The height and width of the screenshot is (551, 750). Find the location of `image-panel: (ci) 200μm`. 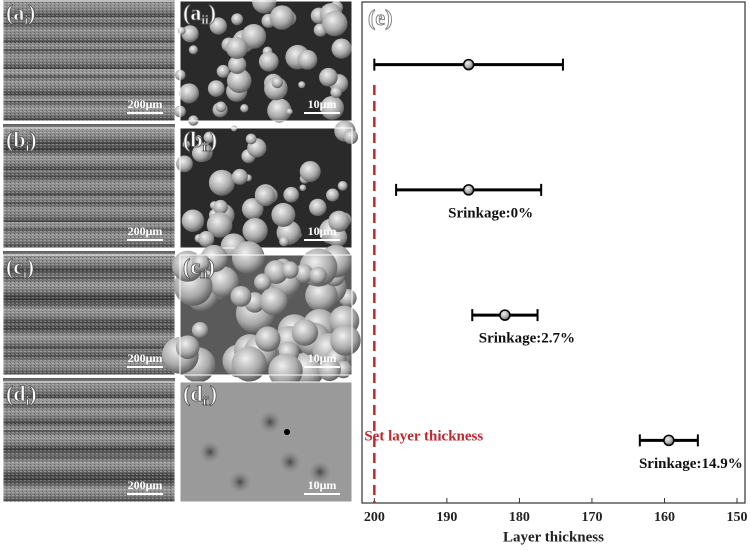

image-panel: (ci) 200μm is located at coordinates (89, 313).